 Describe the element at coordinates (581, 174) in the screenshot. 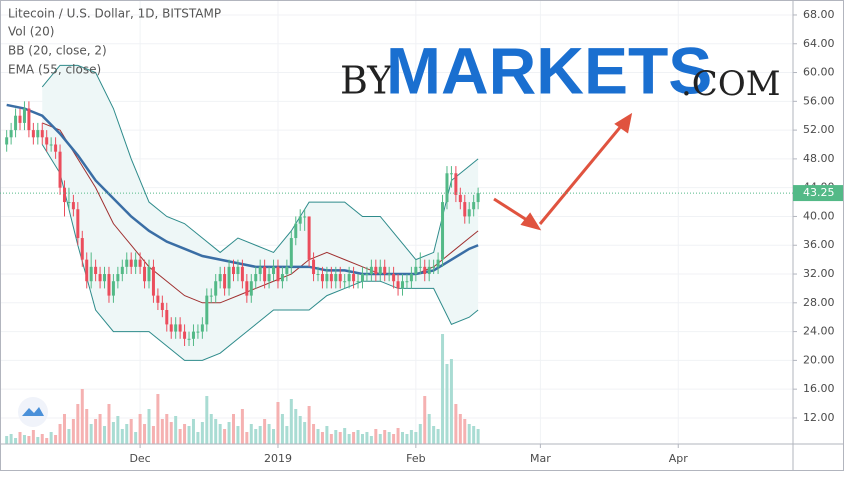

I see `arrow-line` at that location.